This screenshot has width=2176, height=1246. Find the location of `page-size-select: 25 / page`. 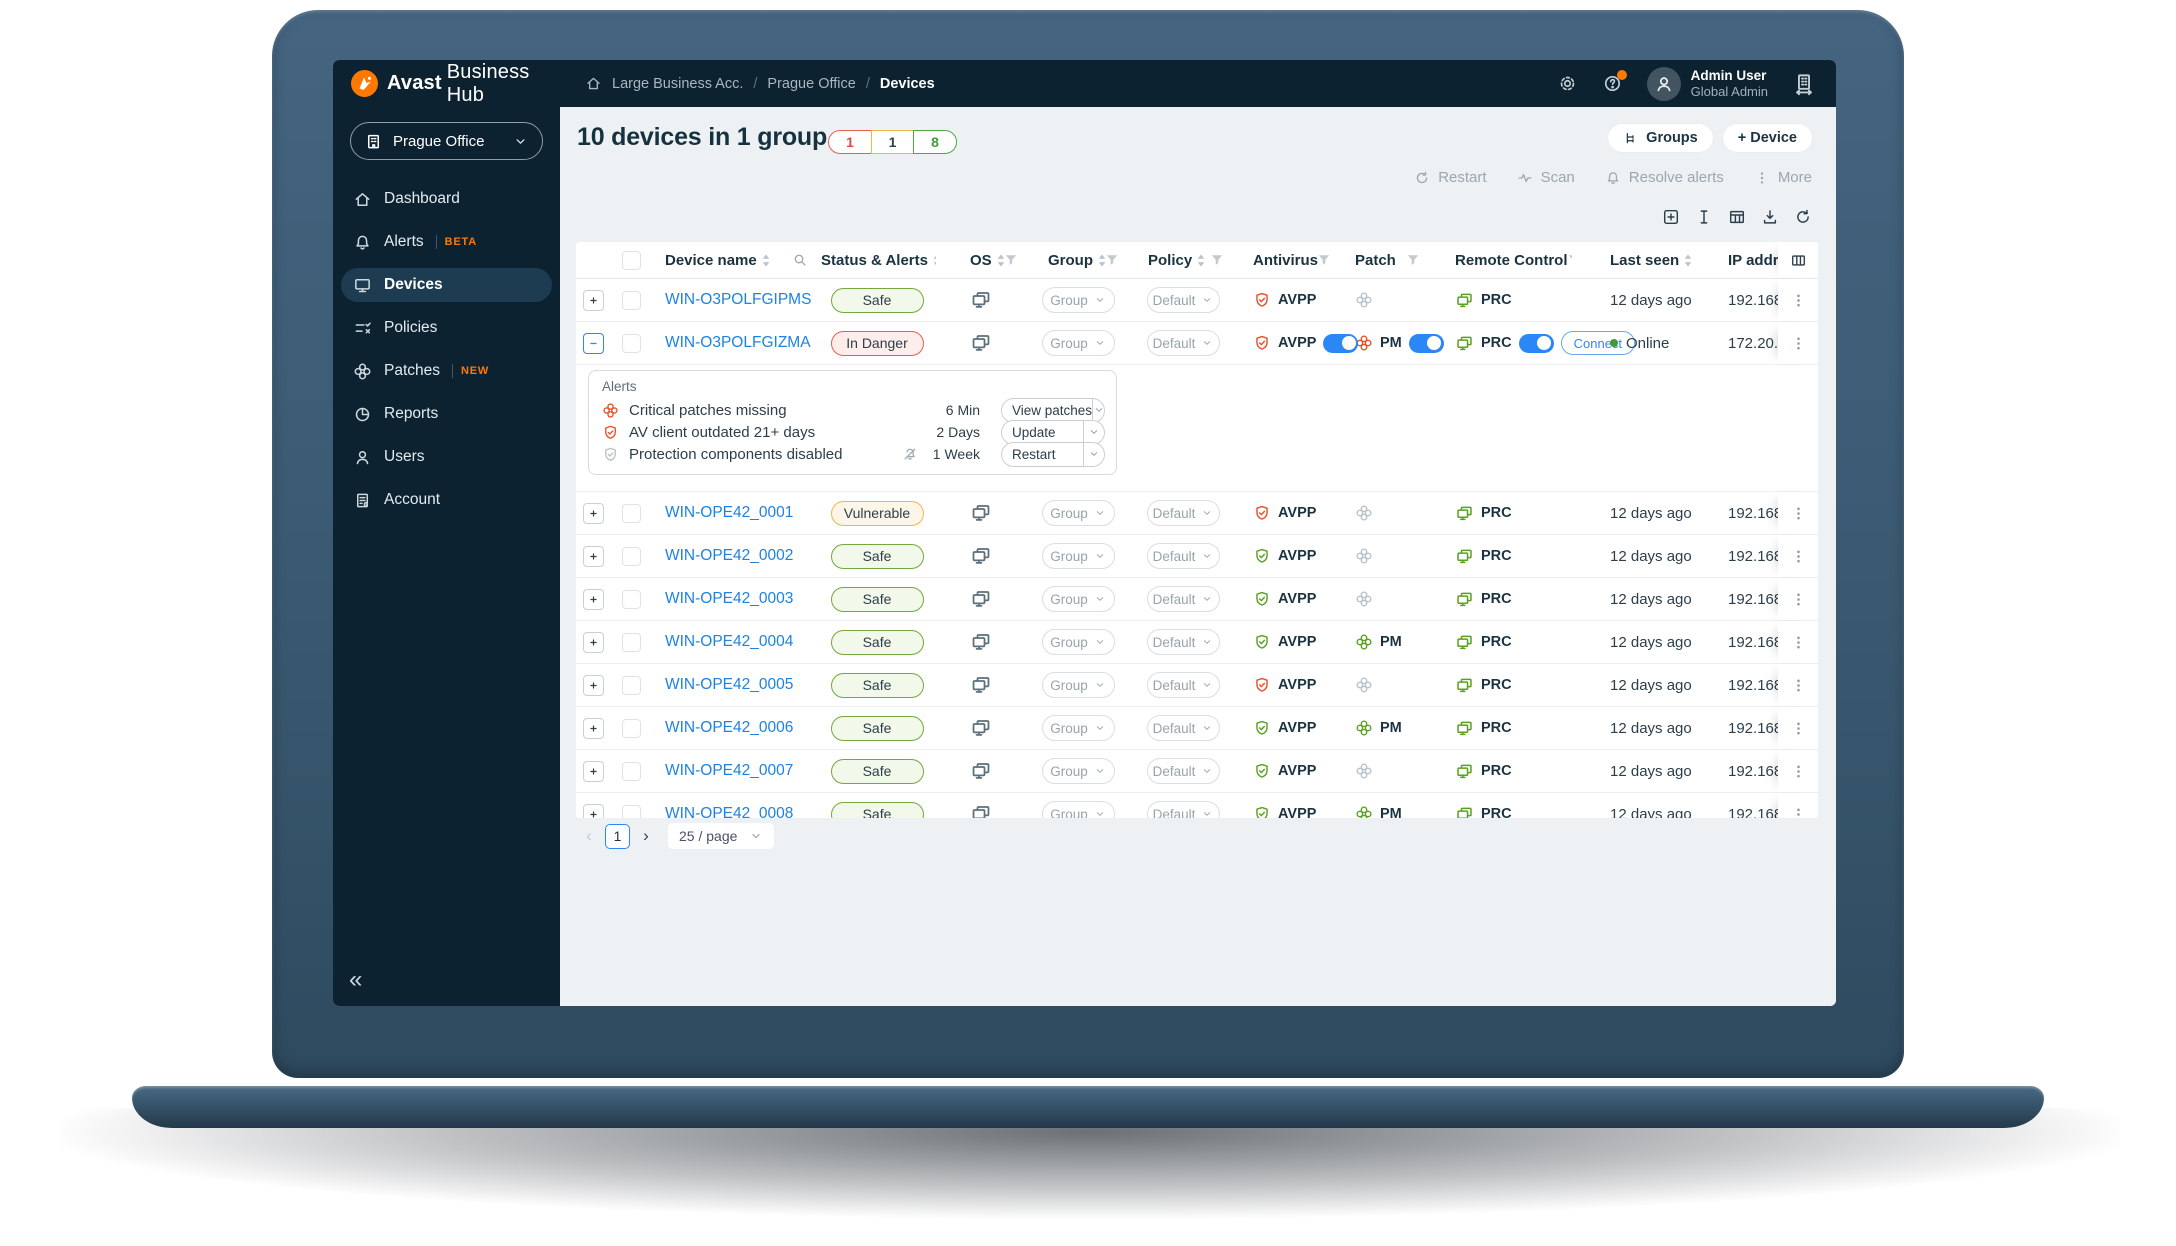

page-size-select: 25 / page is located at coordinates (721, 836).